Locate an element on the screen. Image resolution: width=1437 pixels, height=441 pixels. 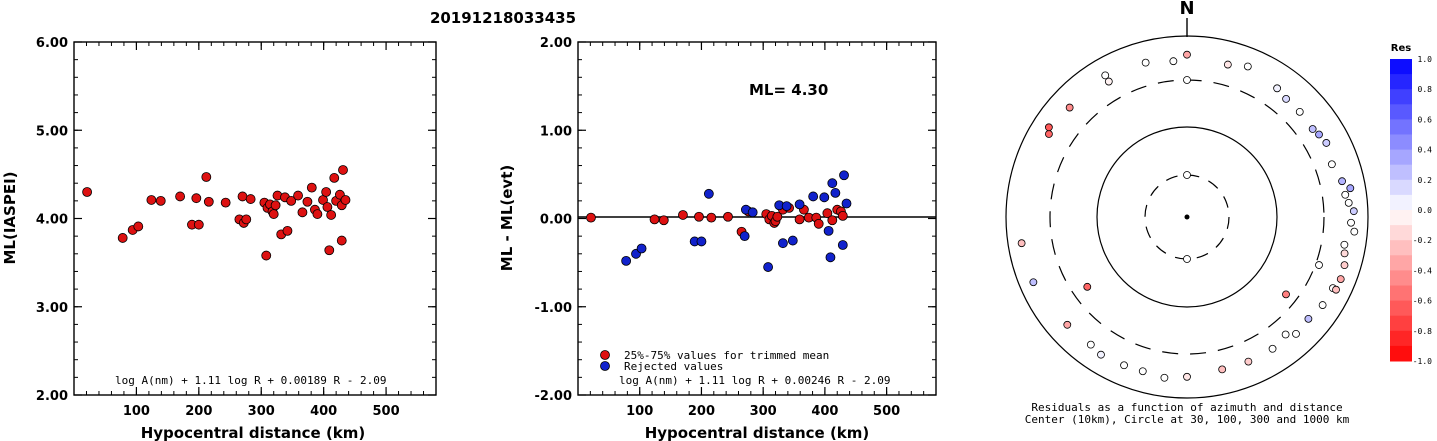
y-tick-label: 6.00 is located at coordinates (52, 43).